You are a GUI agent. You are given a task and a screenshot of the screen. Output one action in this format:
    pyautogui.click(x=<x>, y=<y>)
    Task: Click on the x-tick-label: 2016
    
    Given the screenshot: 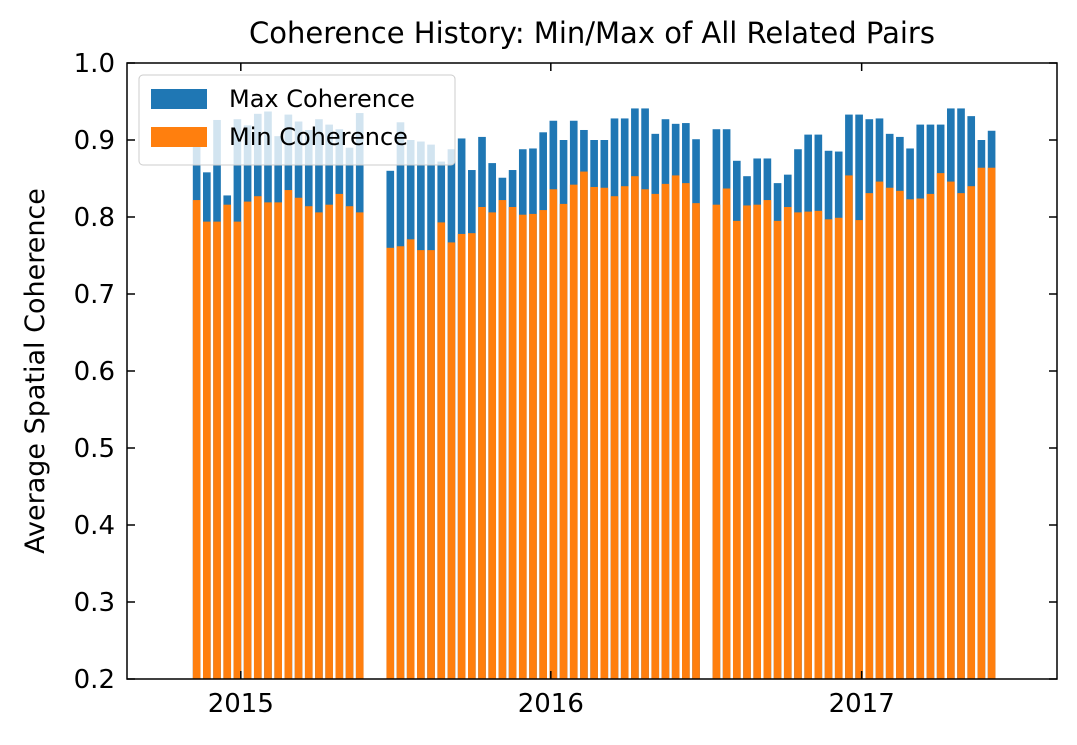 What is the action you would take?
    pyautogui.click(x=551, y=704)
    